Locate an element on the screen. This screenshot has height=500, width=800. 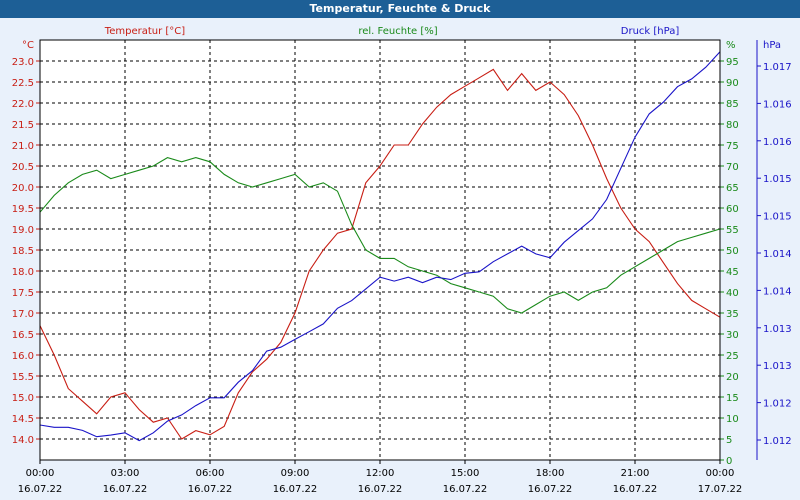
x-tick-label-time: 12:00 is located at coordinates (380, 473).